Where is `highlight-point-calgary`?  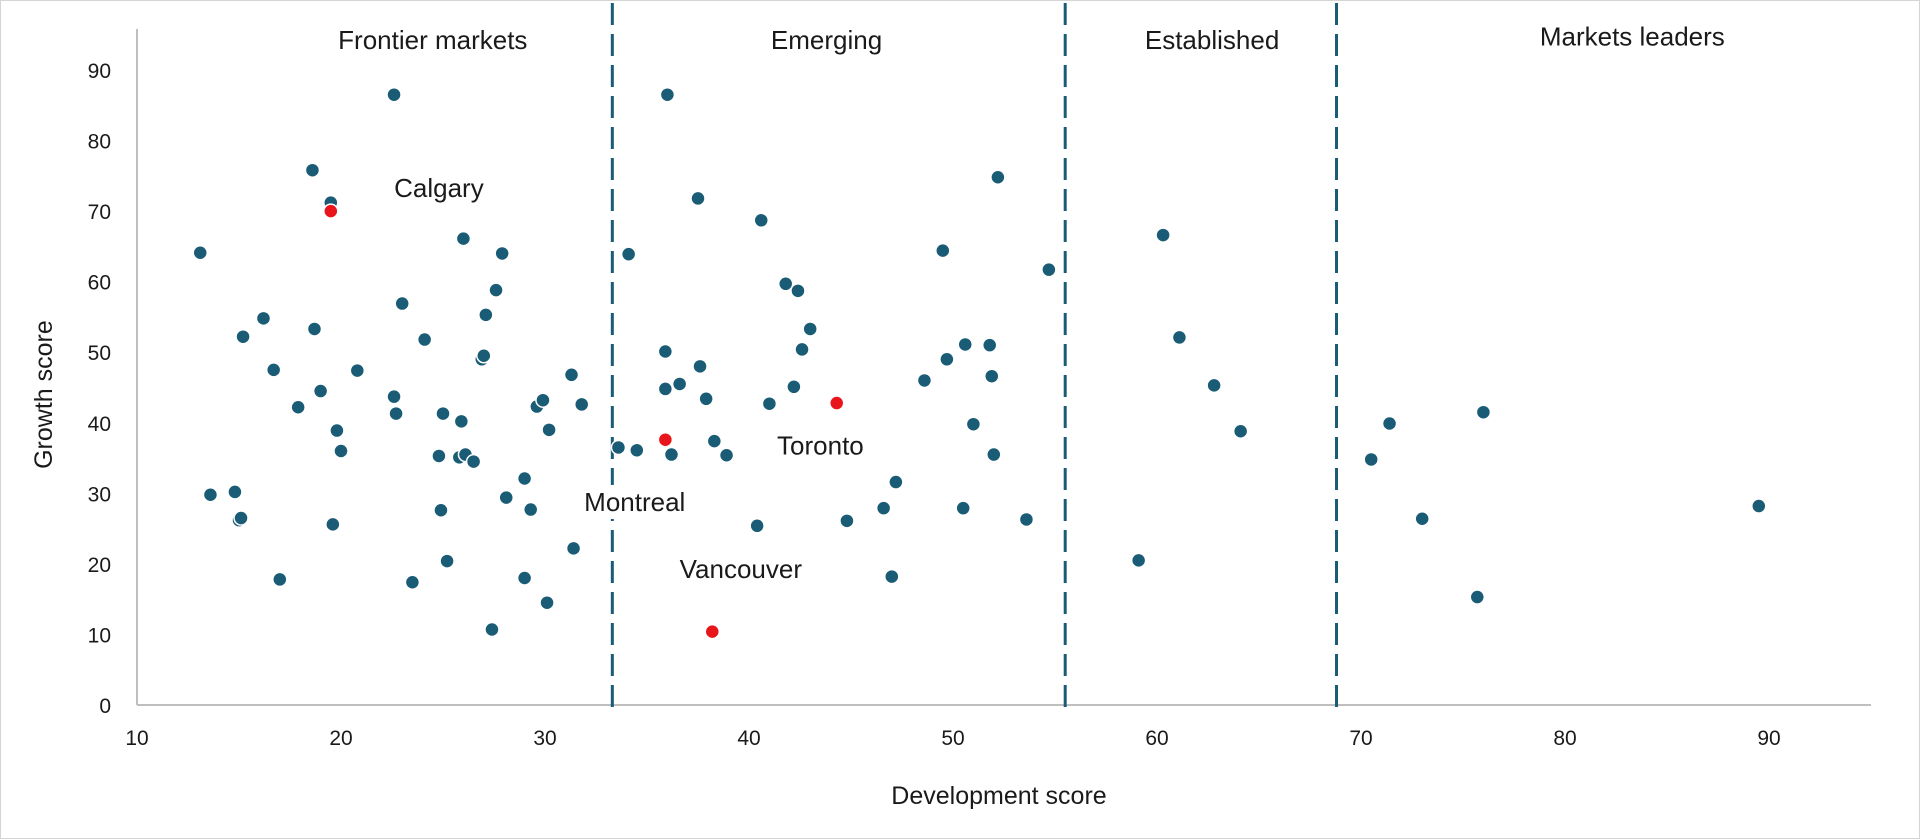
highlight-point-calgary is located at coordinates (331, 211).